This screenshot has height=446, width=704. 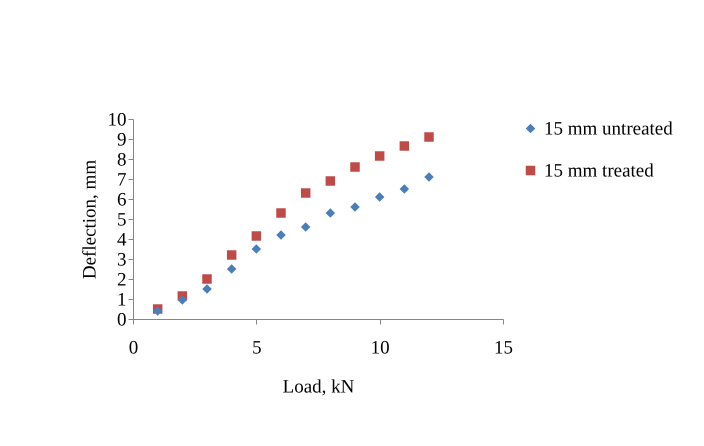 I want to click on y-tick-label: 8, so click(x=121, y=160).